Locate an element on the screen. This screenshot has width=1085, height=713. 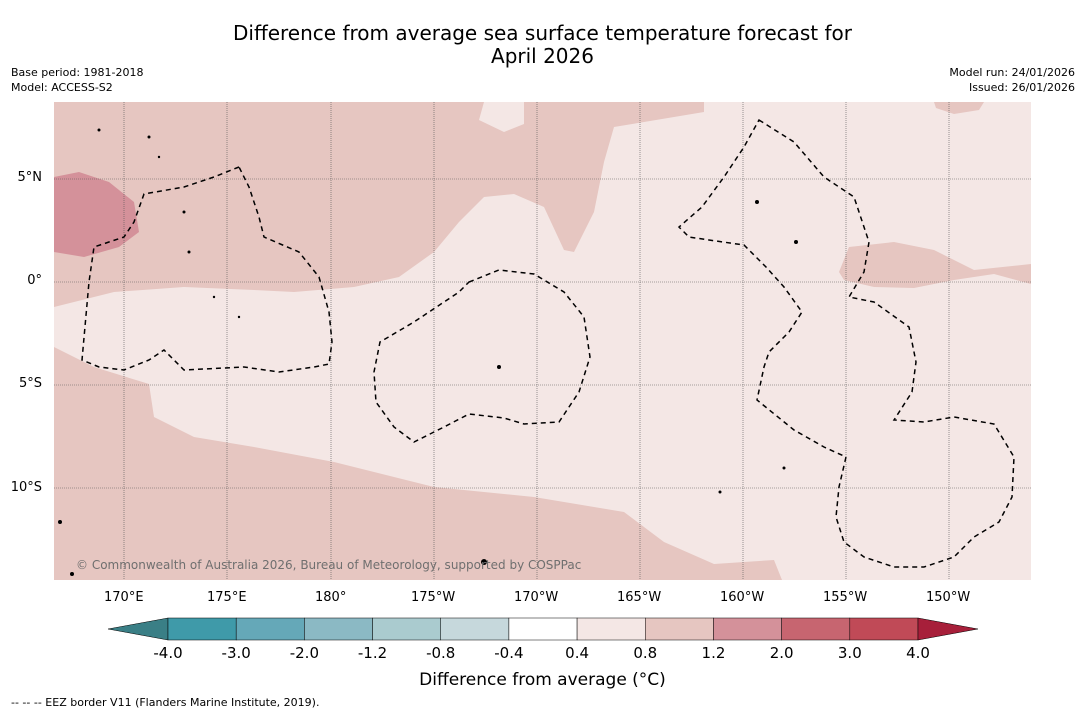
eez-border-central is located at coordinates (482, 356).